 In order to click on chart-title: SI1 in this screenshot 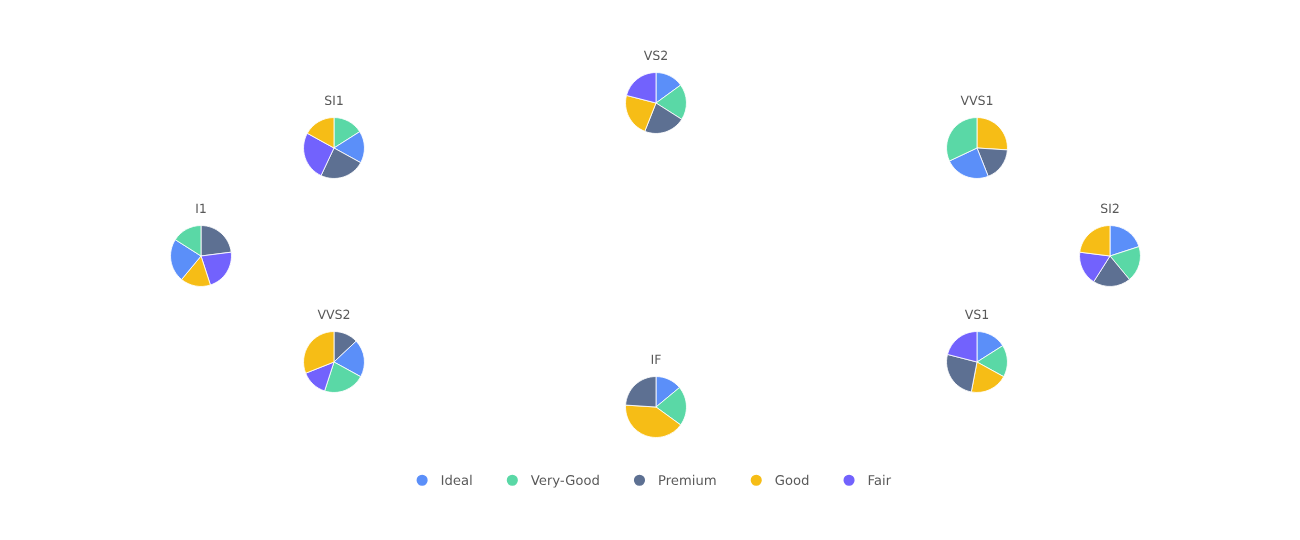, I will do `click(334, 100)`.